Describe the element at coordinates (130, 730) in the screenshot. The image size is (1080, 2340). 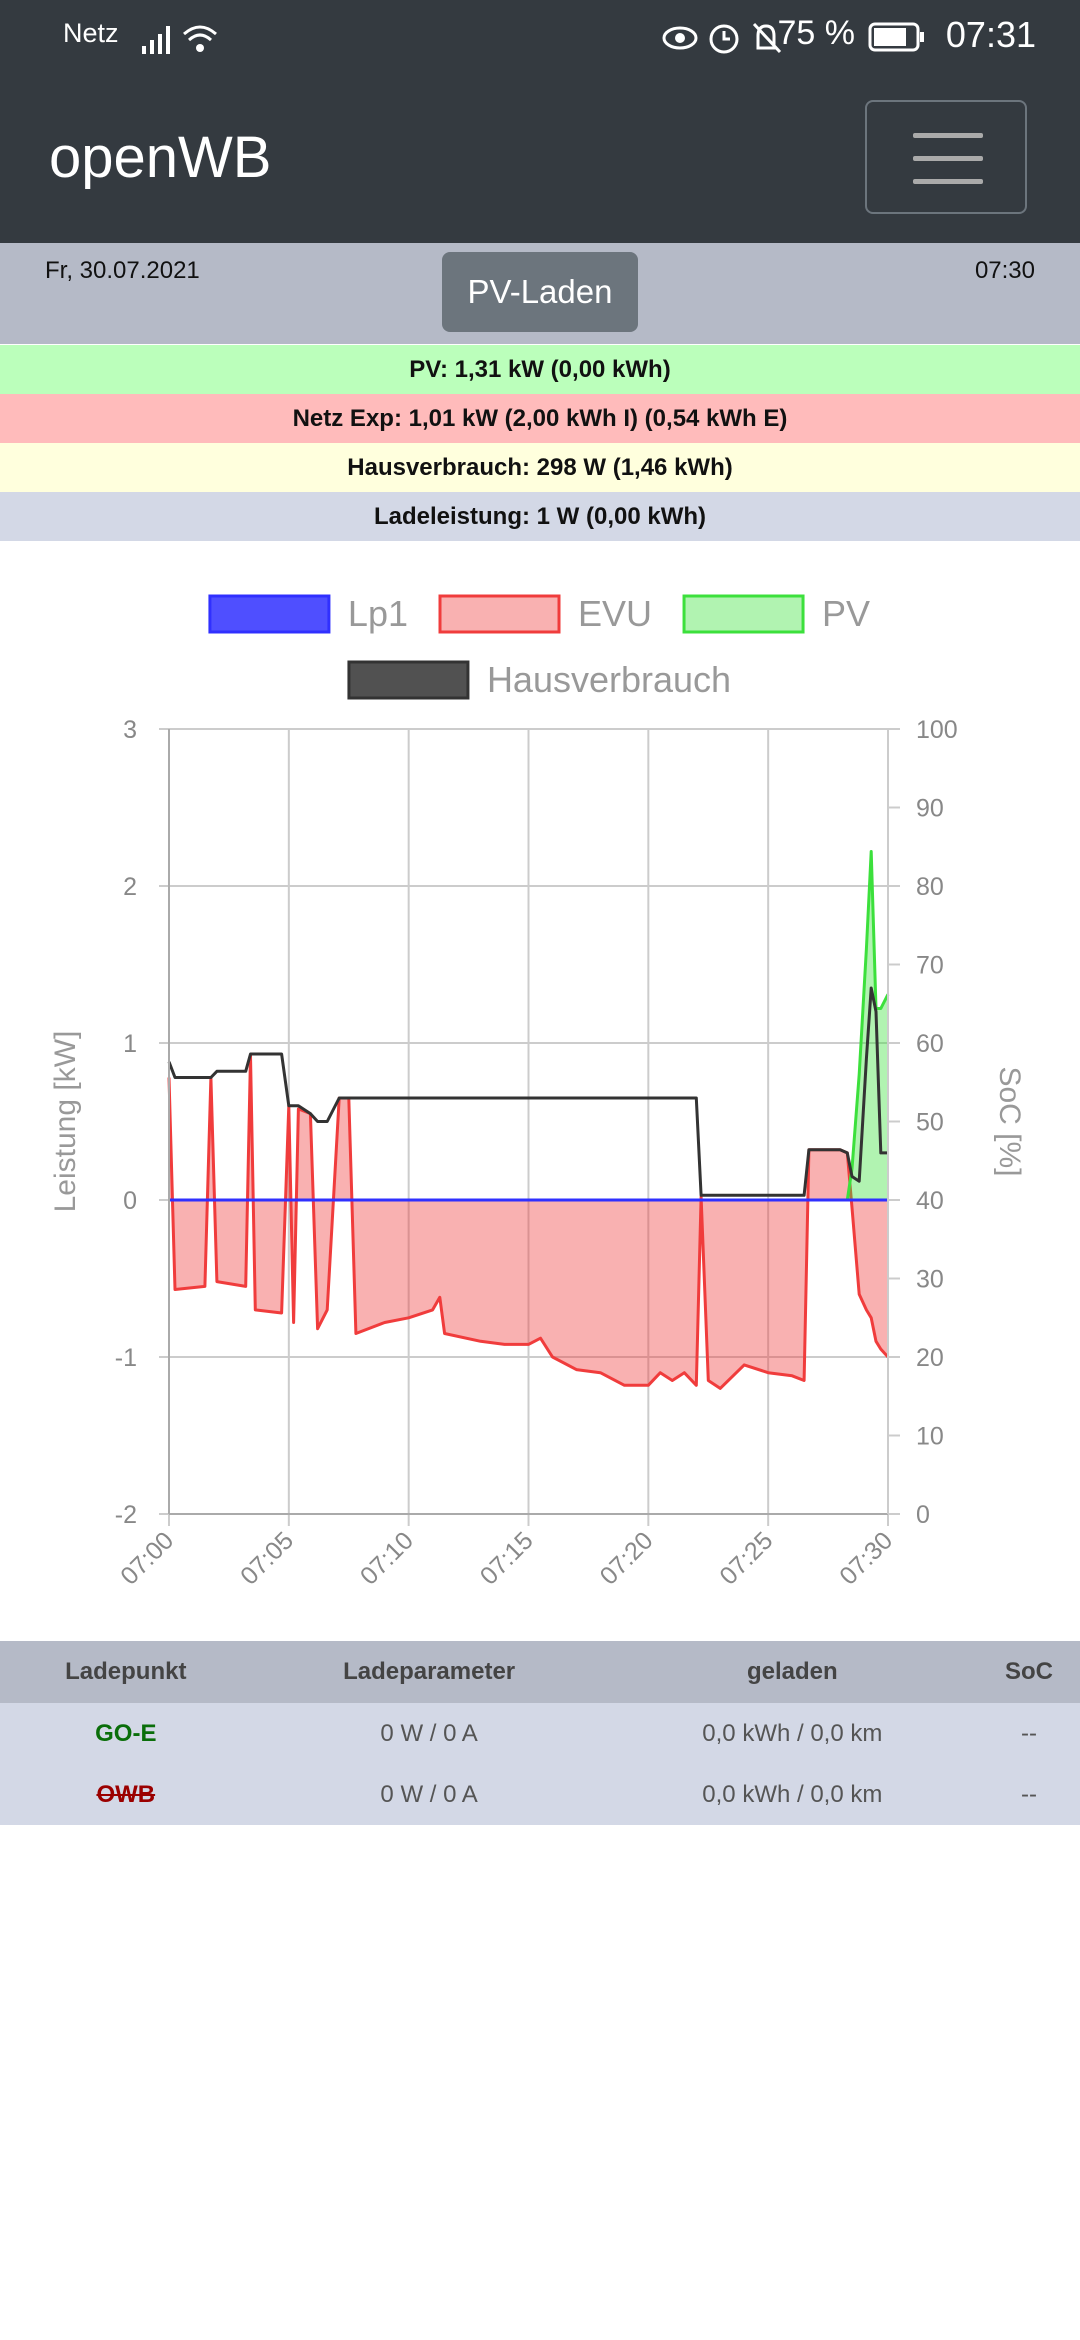
I see `y-tick-label: 3` at that location.